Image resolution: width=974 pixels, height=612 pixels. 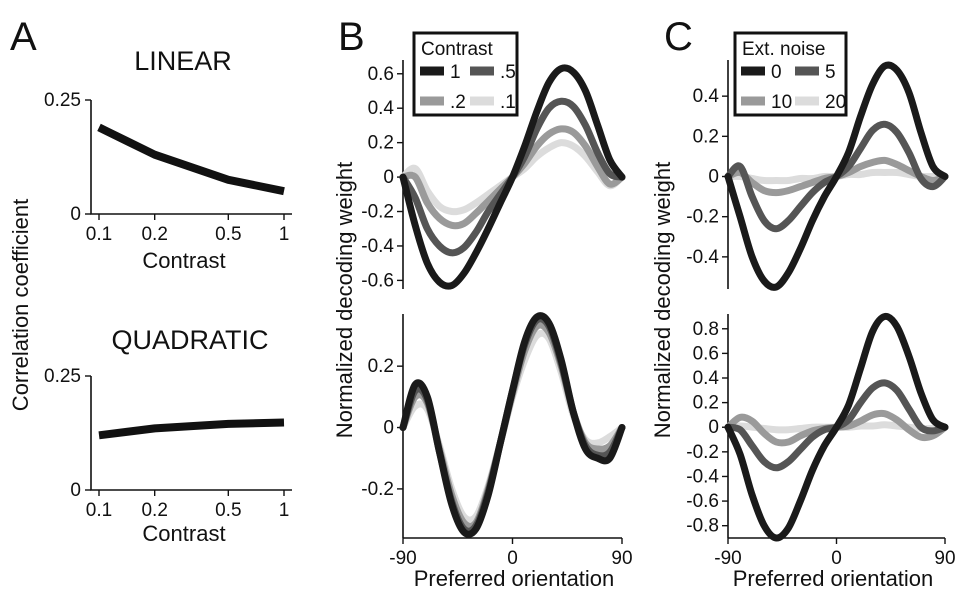 What do you see at coordinates (706, 329) in the screenshot?
I see `c-bottom-ytick-label: 0.8` at bounding box center [706, 329].